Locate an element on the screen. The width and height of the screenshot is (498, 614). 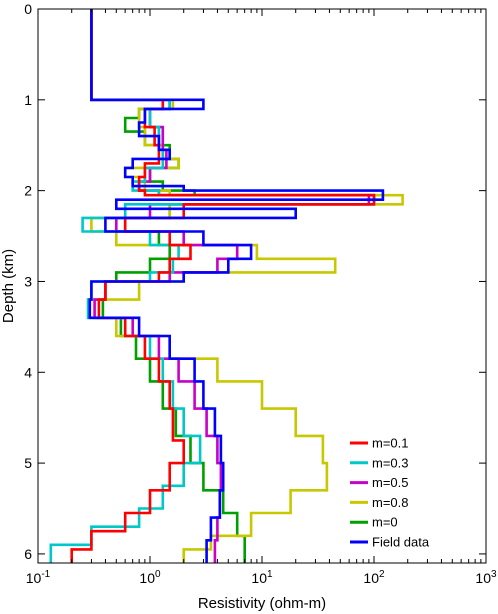
legend-label: Field data is located at coordinates (401, 542).